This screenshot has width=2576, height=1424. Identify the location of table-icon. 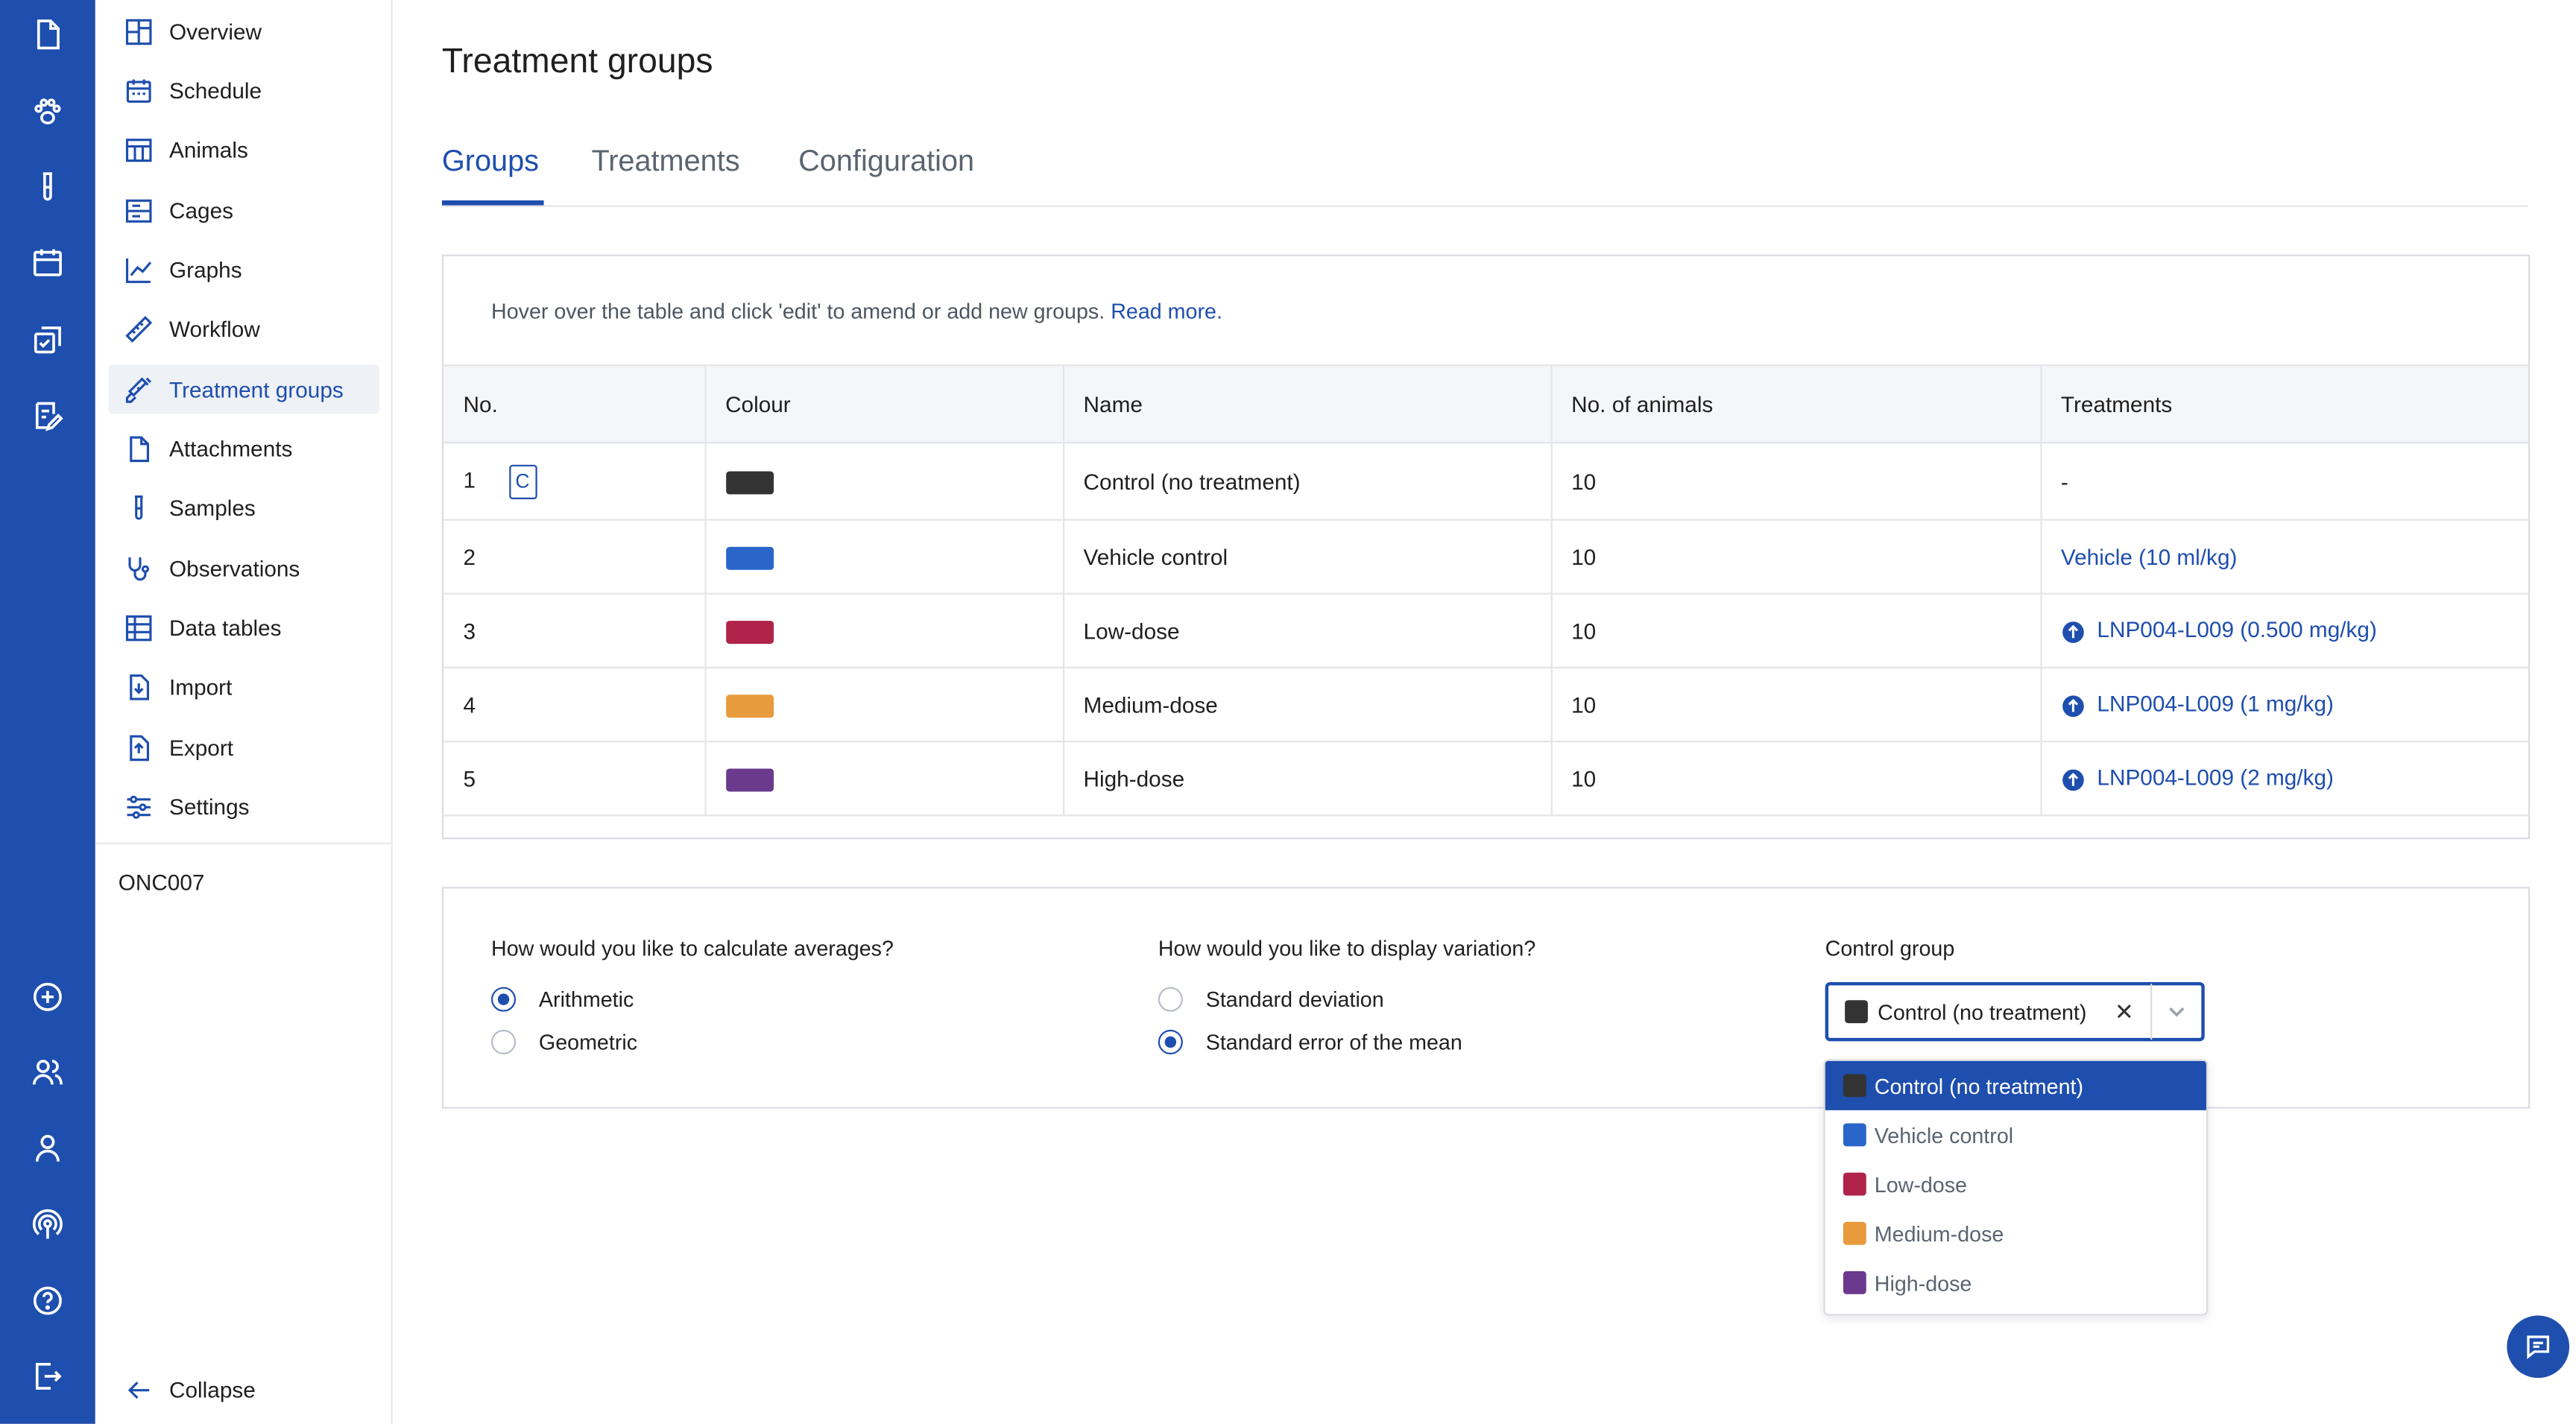
(137, 149).